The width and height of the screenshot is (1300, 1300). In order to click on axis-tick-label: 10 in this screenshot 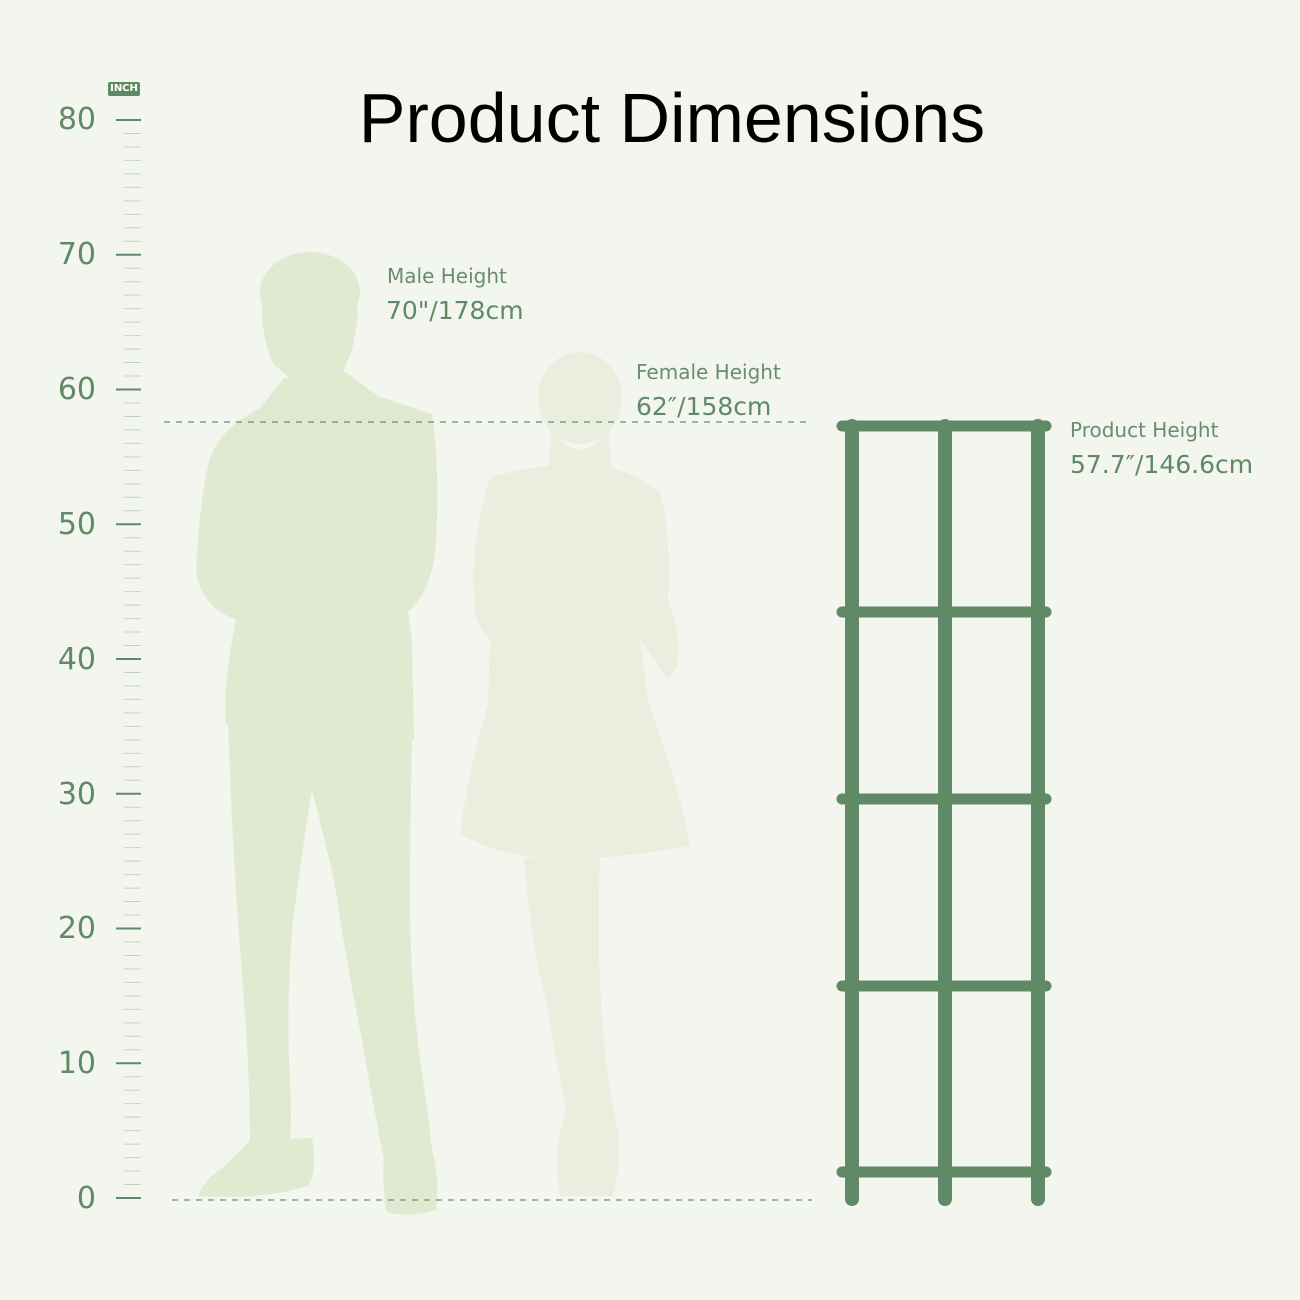, I will do `click(76, 1063)`.